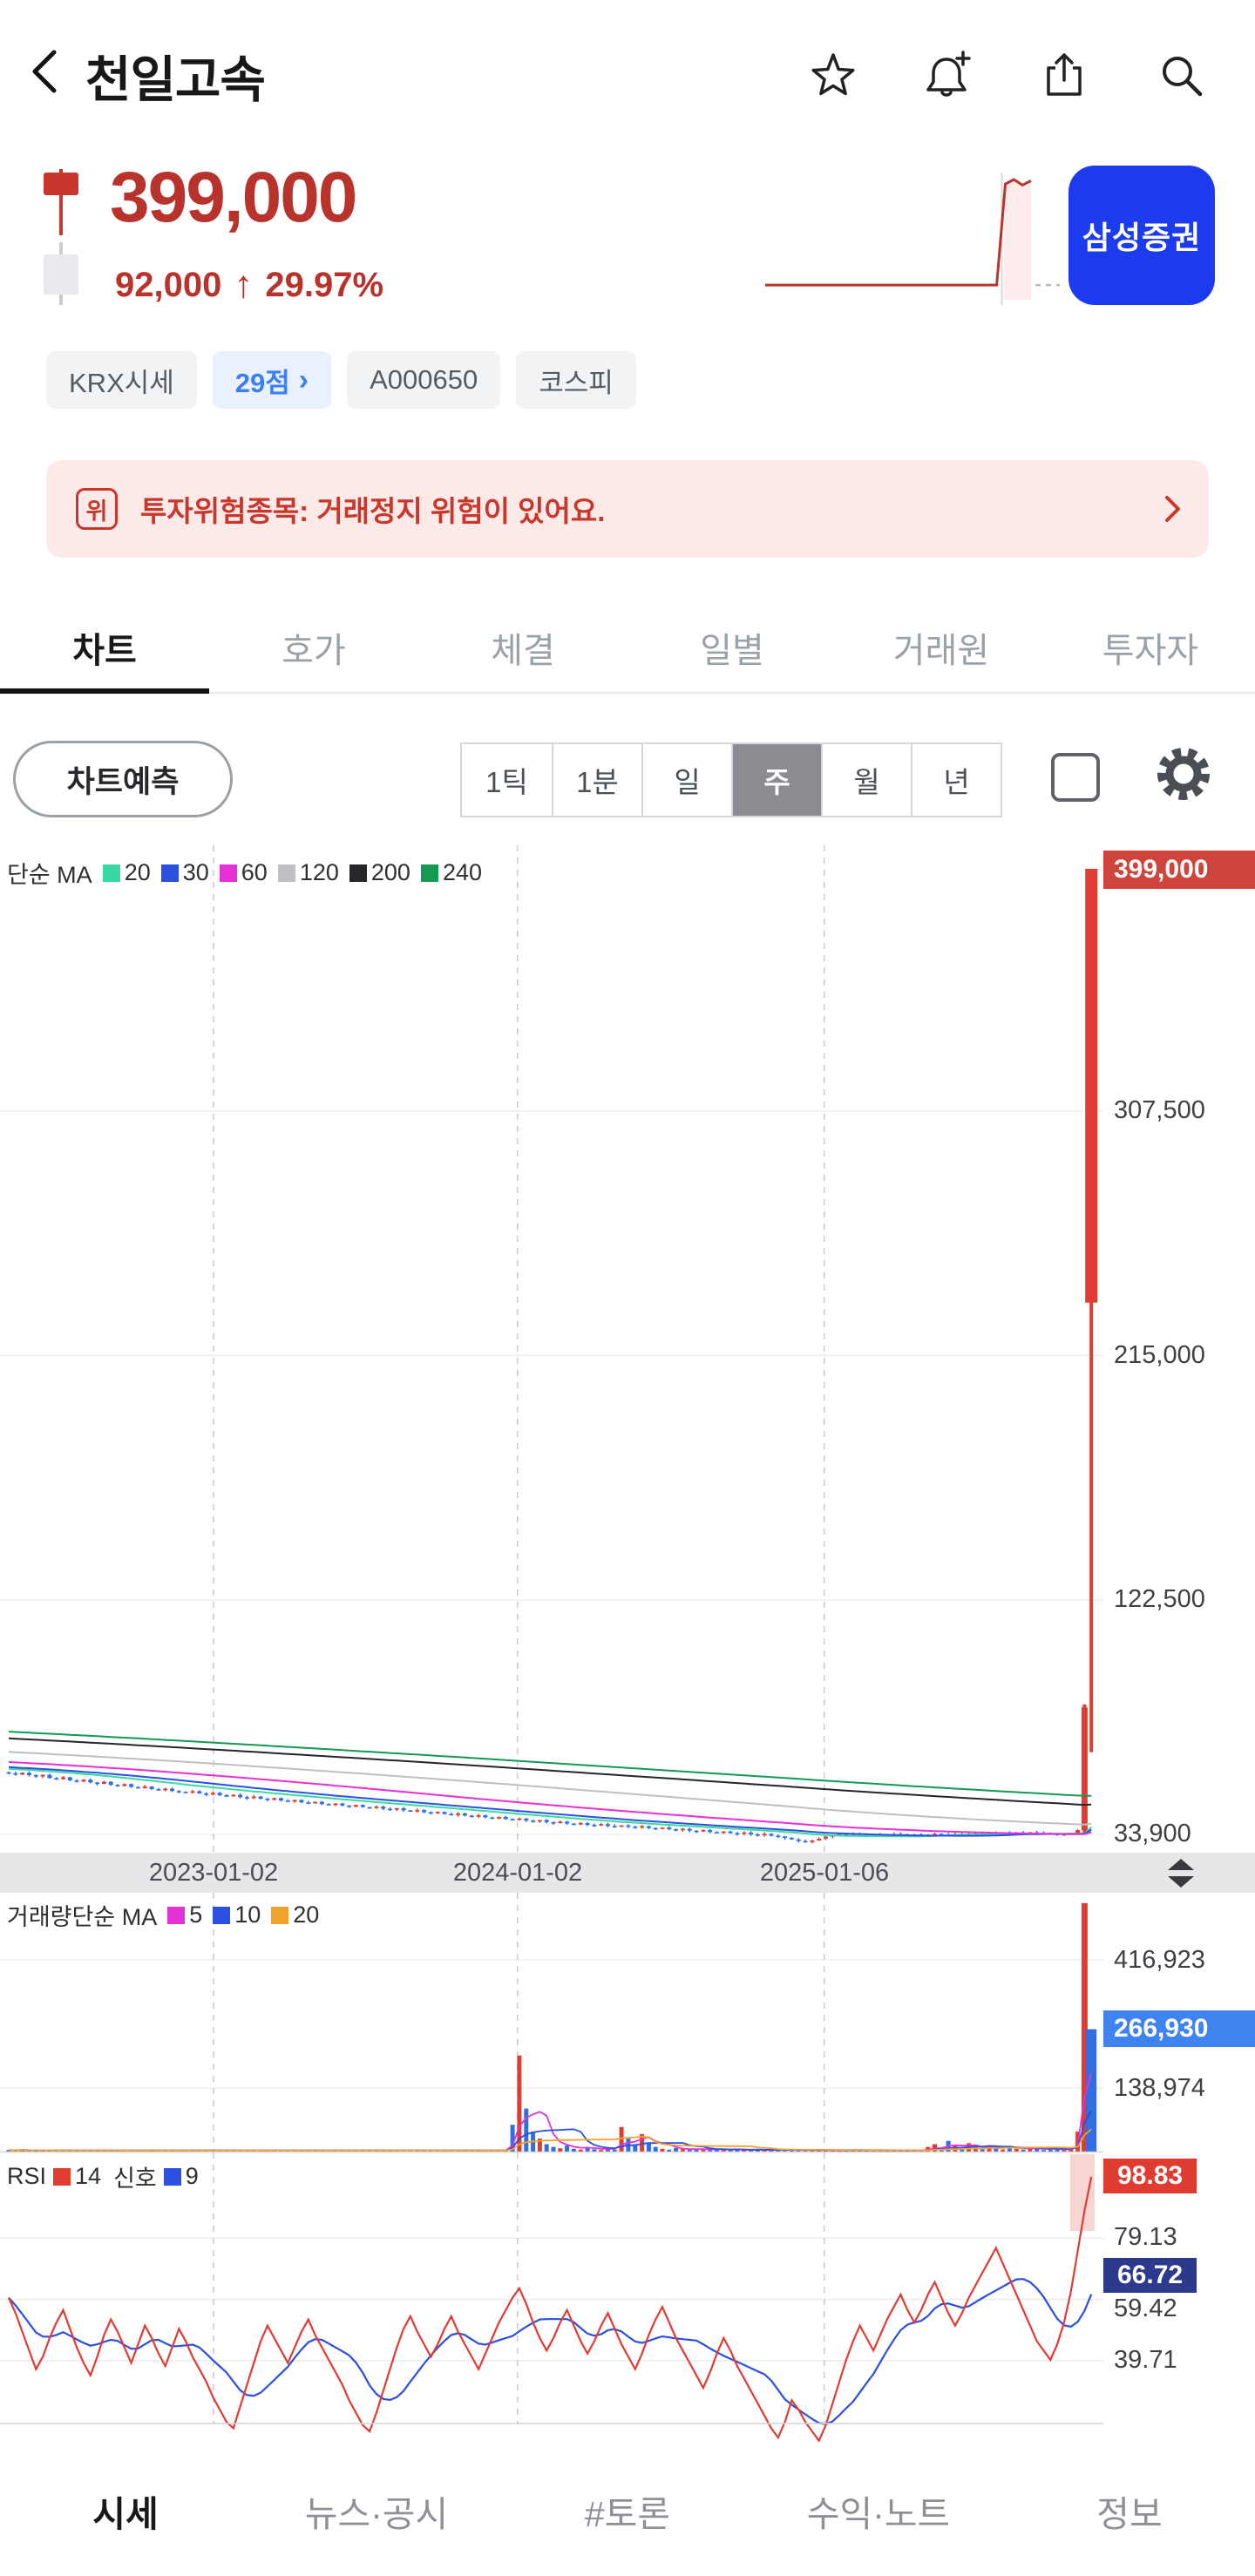 This screenshot has width=1255, height=2576. I want to click on ma240-color-swatch, so click(429, 873).